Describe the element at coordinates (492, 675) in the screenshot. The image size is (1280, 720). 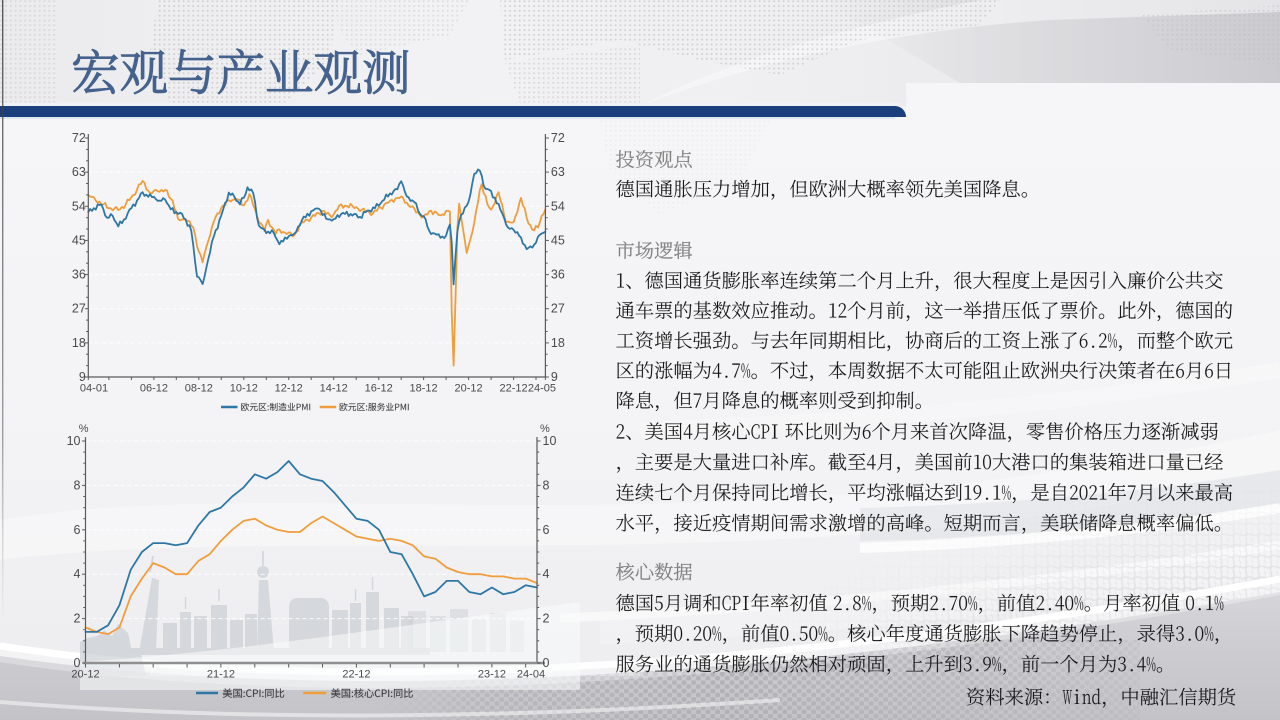
I see `svg-text: 23-12` at that location.